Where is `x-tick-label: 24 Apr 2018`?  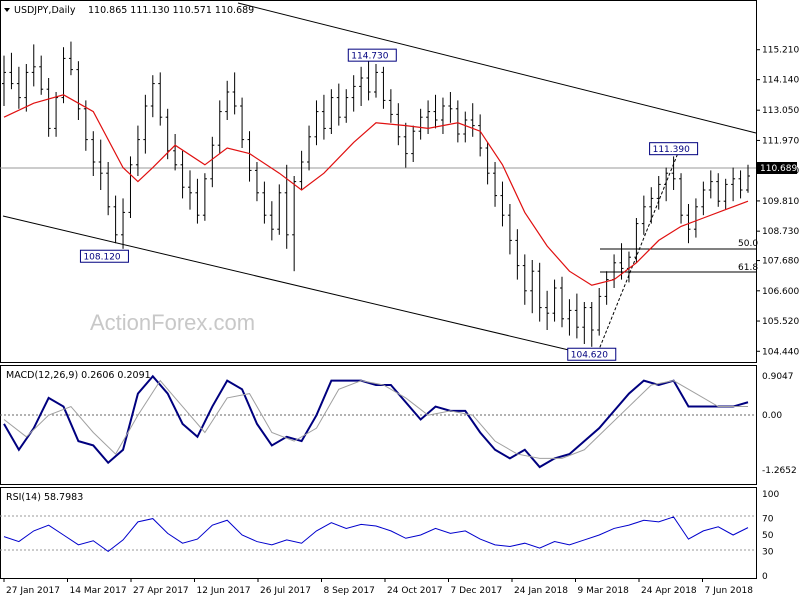 x-tick-label: 24 Apr 2018 is located at coordinates (669, 591).